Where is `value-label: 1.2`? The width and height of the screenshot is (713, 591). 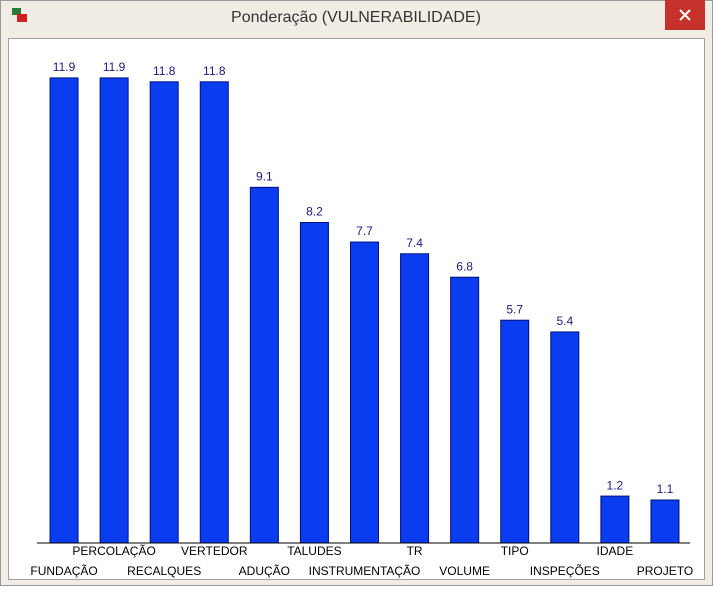 value-label: 1.2 is located at coordinates (615, 485).